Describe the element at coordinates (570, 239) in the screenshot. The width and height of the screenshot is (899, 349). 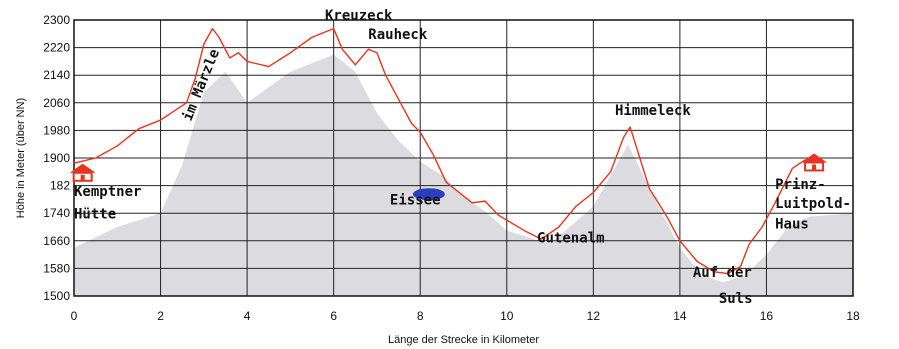
I see `place-label: Gutenalm` at that location.